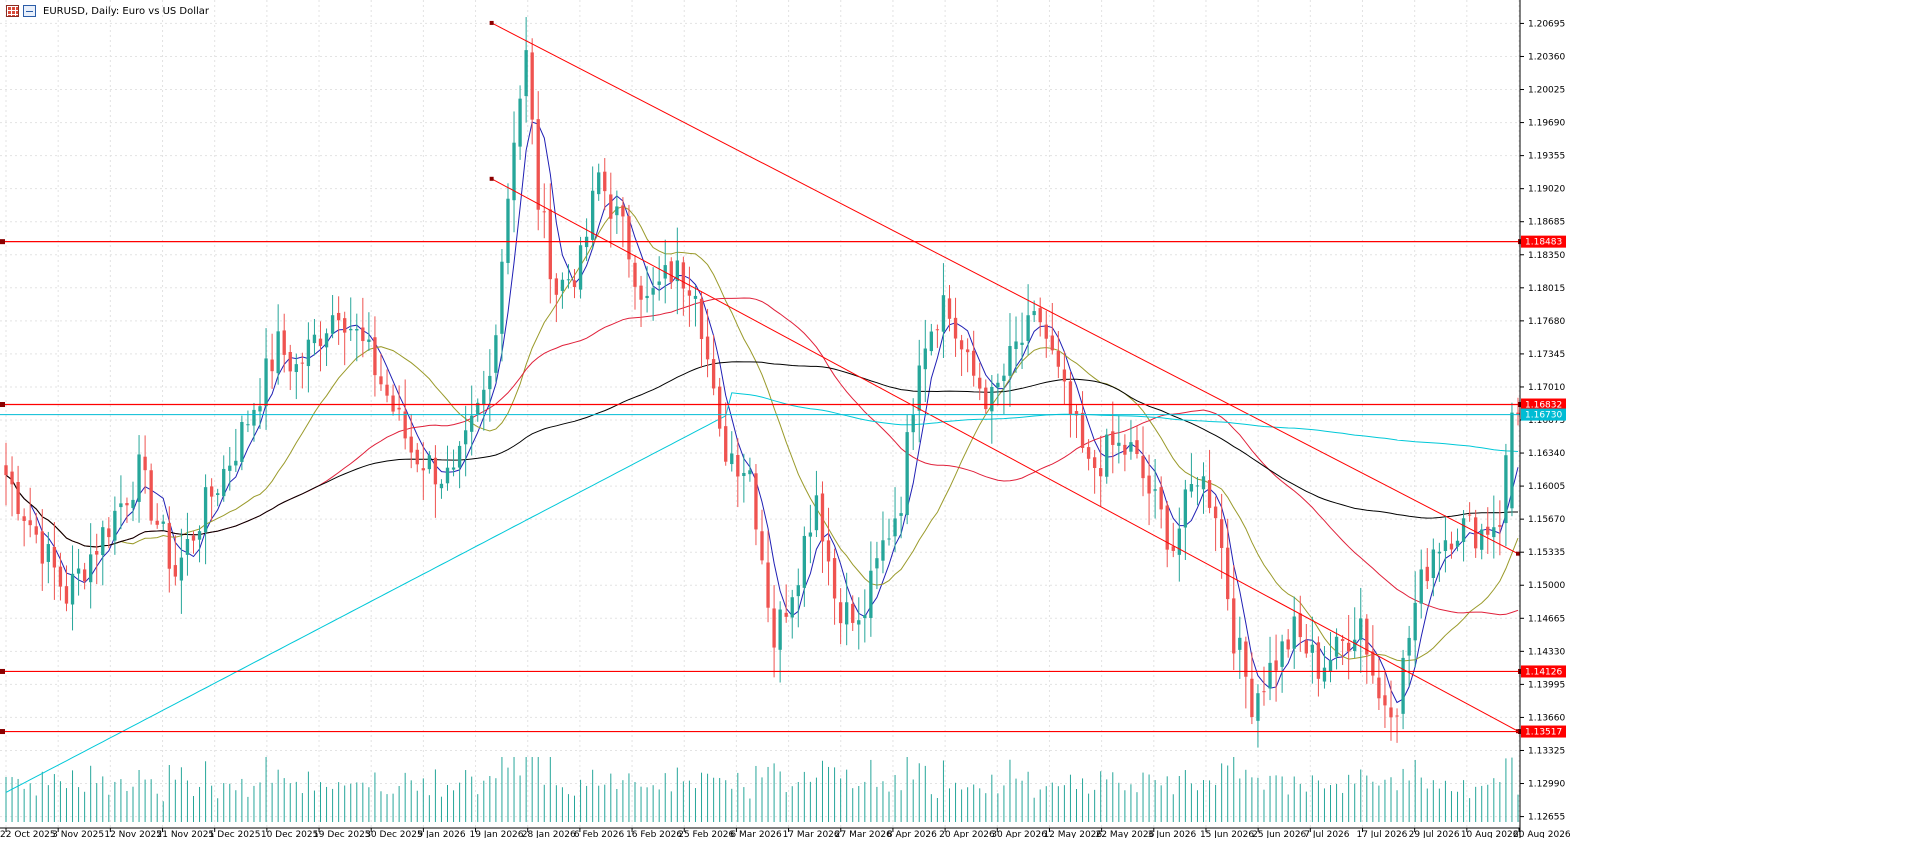 The image size is (1918, 842). What do you see at coordinates (967, 834) in the screenshot?
I see `date-tick-label: 20 Apr 2026` at bounding box center [967, 834].